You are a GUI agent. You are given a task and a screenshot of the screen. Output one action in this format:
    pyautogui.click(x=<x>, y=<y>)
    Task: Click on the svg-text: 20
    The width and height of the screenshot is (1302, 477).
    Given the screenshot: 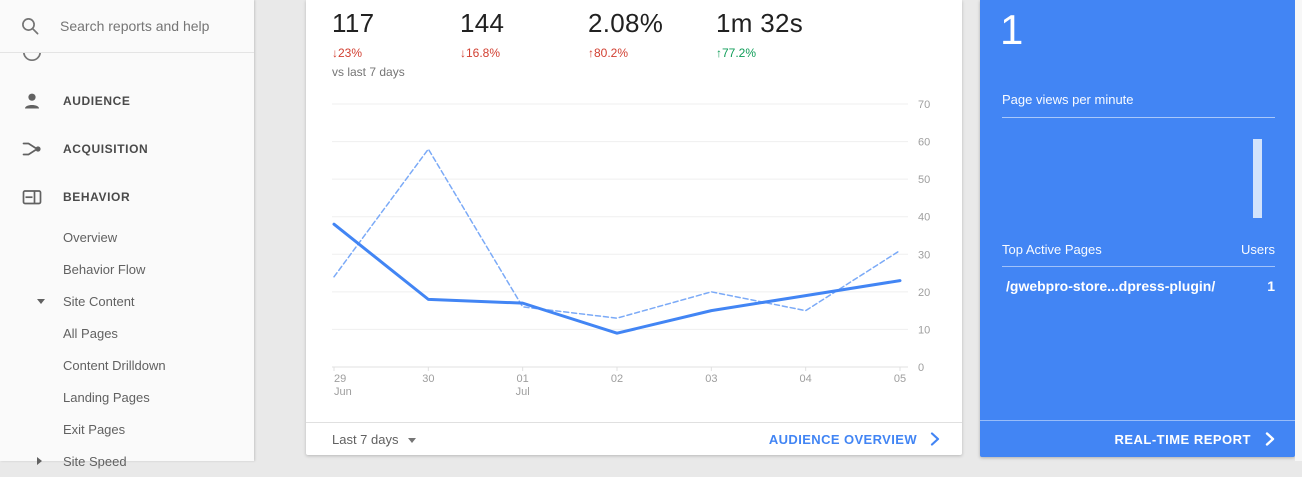 What is the action you would take?
    pyautogui.click(x=924, y=293)
    